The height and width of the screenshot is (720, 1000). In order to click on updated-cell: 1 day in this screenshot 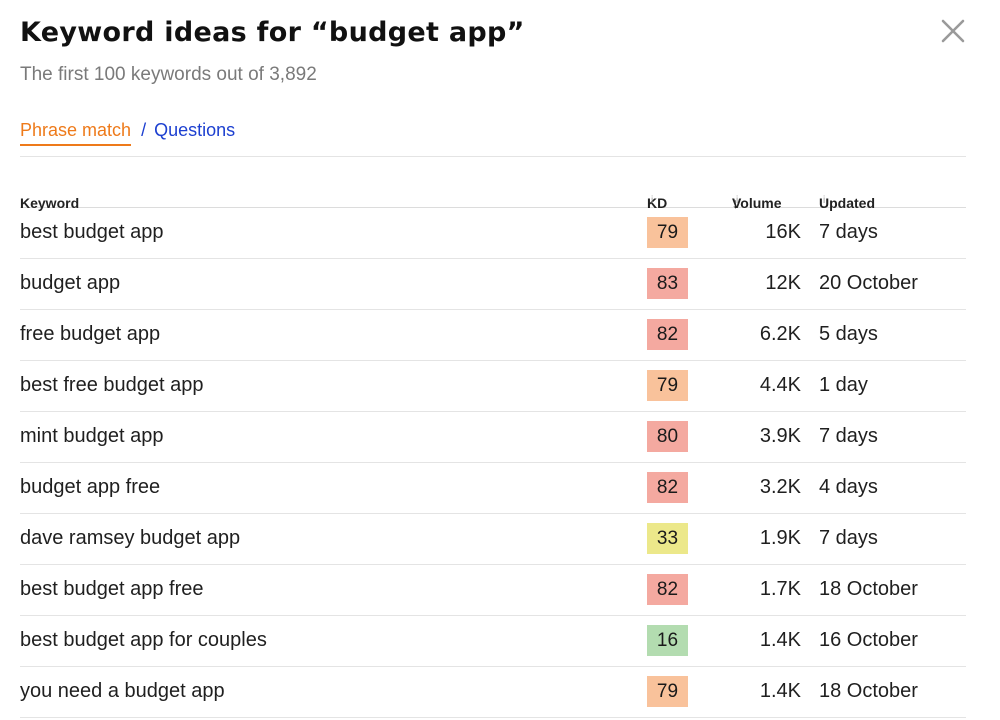, I will do `click(843, 385)`.